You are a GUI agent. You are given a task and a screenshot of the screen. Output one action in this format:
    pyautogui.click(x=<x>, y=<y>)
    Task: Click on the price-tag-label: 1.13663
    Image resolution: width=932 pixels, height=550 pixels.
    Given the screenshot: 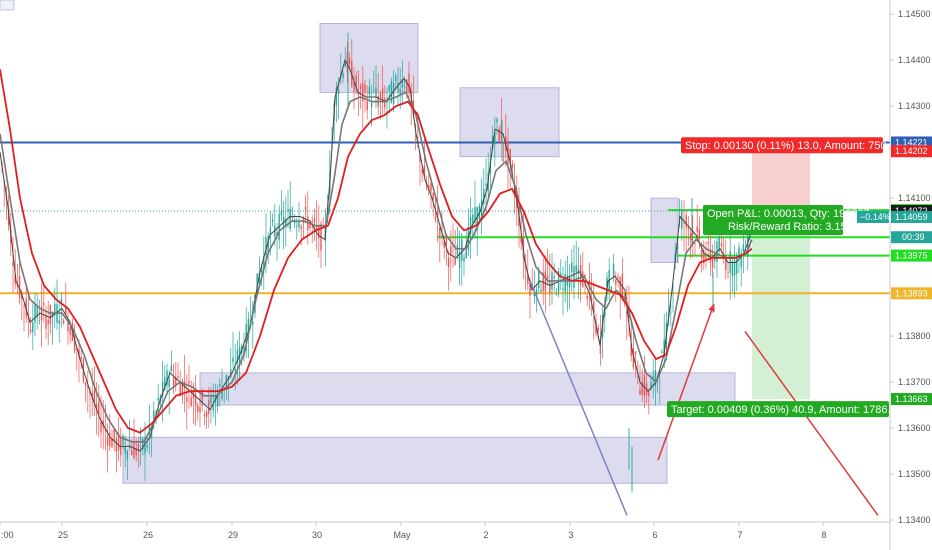 What is the action you would take?
    pyautogui.click(x=911, y=399)
    